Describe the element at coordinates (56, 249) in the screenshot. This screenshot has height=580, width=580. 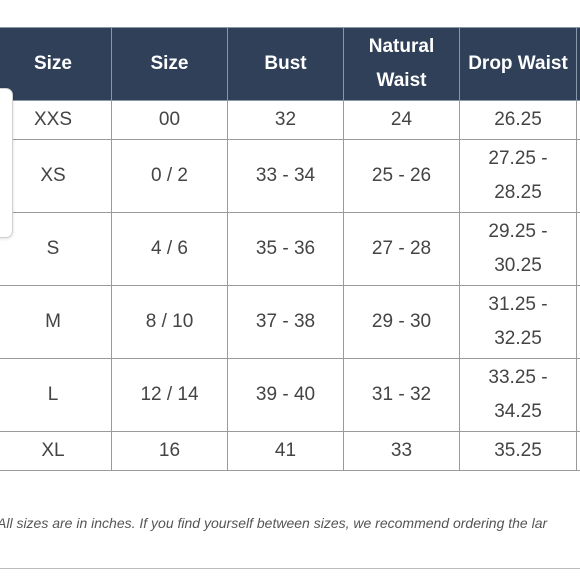
I see `cell-size-letter: S` at that location.